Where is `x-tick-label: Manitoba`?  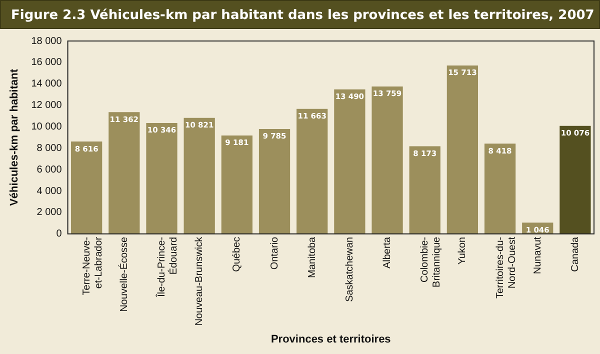 x-tick-label: Manitoba is located at coordinates (312, 257).